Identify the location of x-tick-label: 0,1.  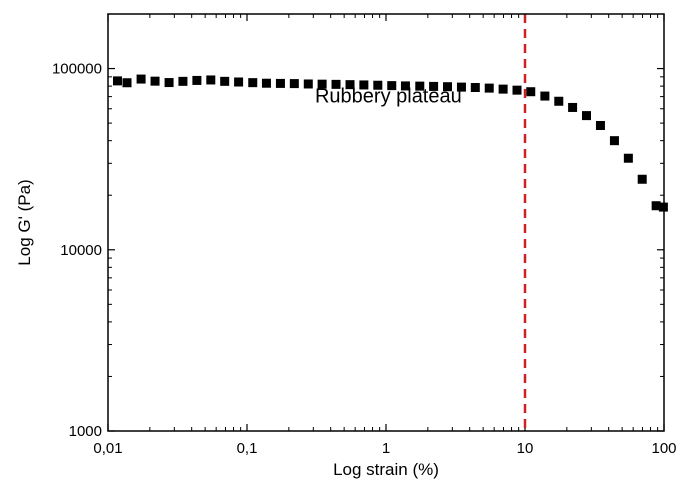
(247, 448).